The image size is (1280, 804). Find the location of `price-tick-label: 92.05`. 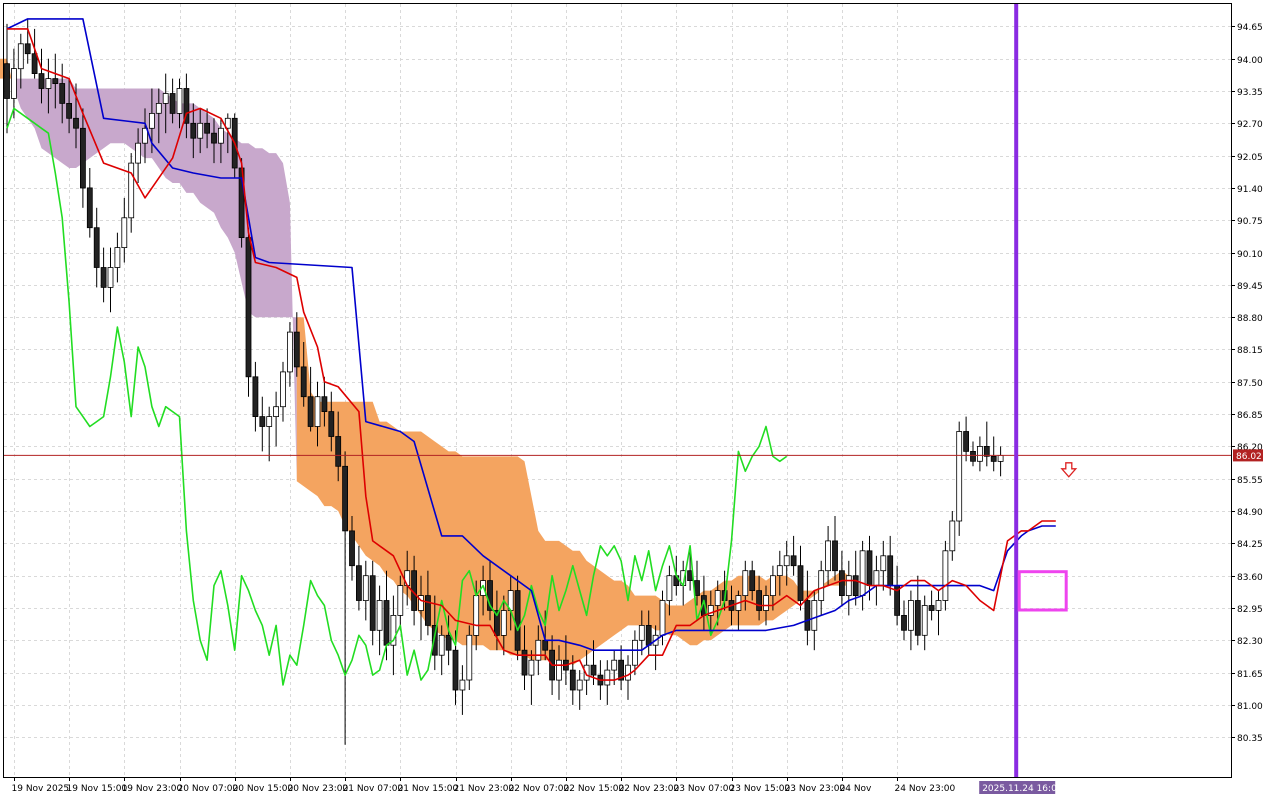

price-tick-label: 92.05 is located at coordinates (1250, 158).